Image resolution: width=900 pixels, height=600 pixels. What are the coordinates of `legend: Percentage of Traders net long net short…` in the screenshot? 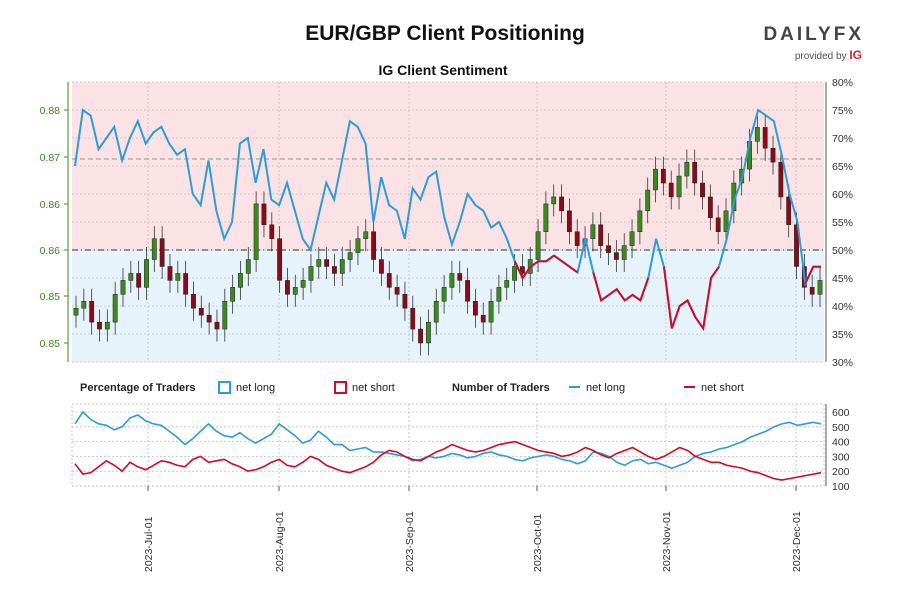 It's located at (412, 387).